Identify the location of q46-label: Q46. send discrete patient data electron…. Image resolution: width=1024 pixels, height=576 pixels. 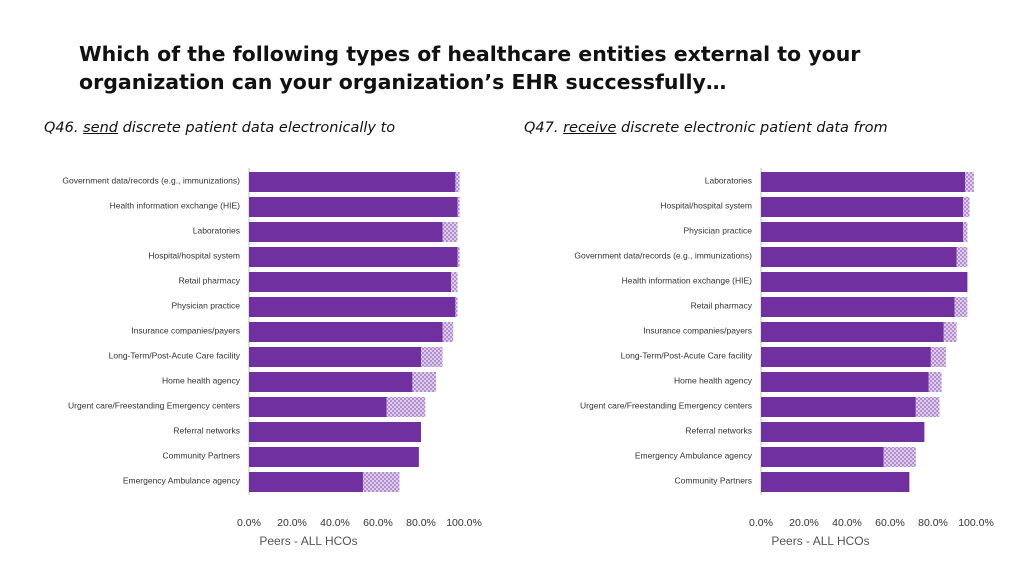
(219, 128).